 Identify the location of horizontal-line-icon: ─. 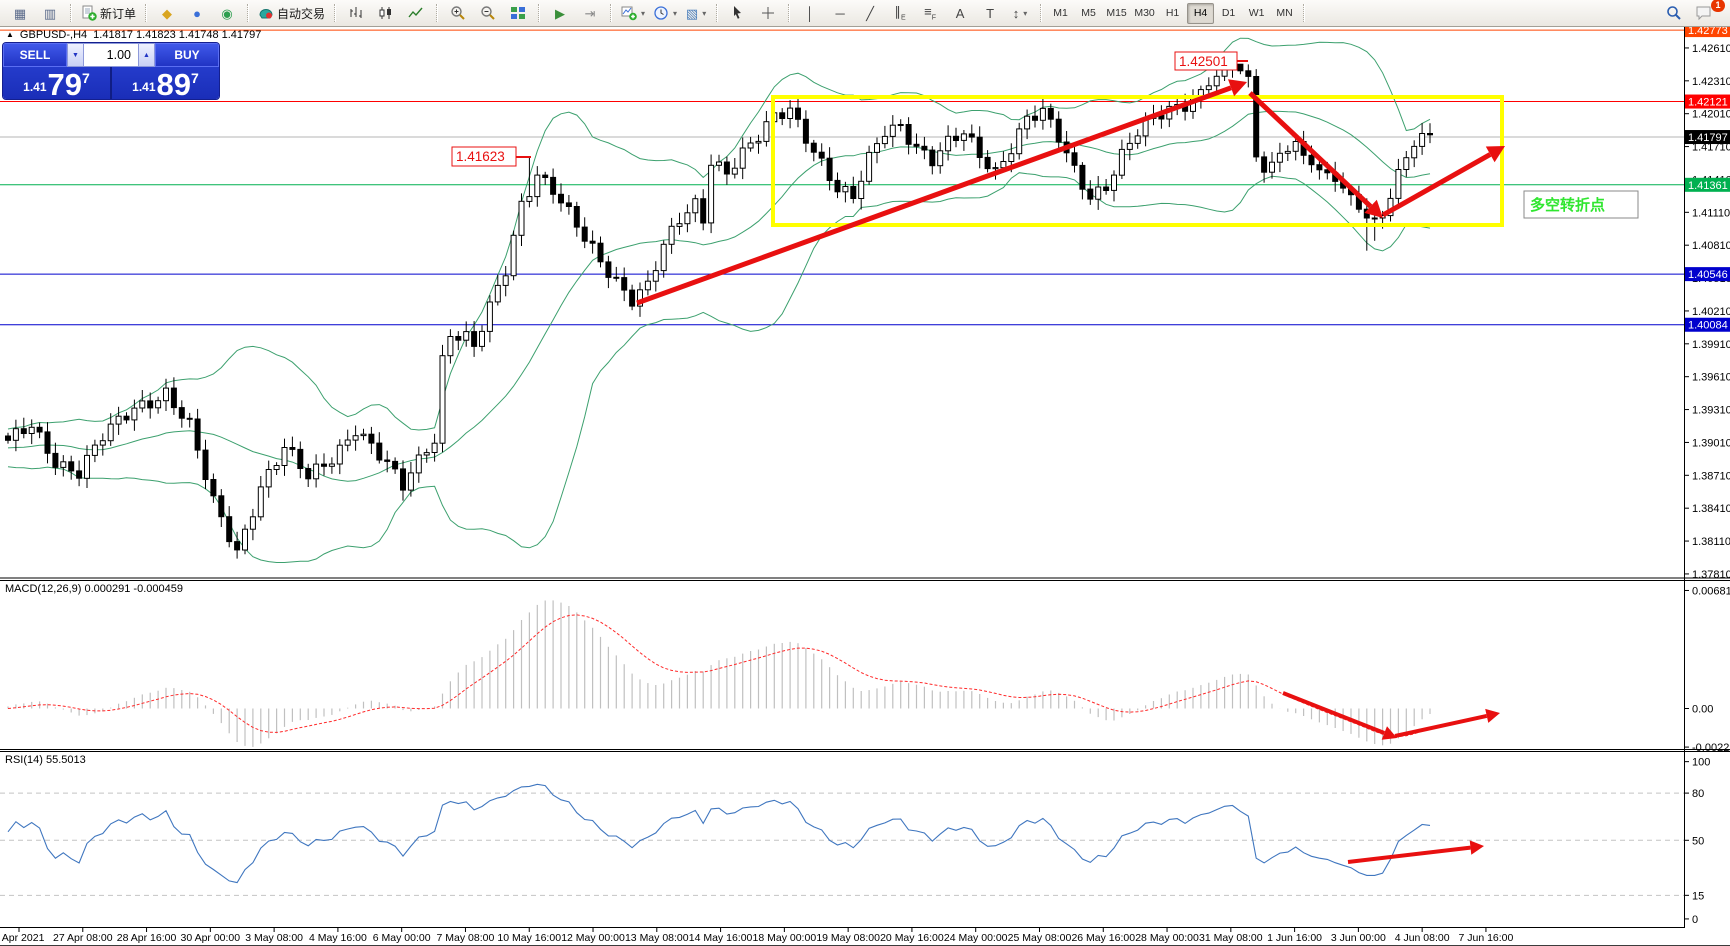
(840, 13).